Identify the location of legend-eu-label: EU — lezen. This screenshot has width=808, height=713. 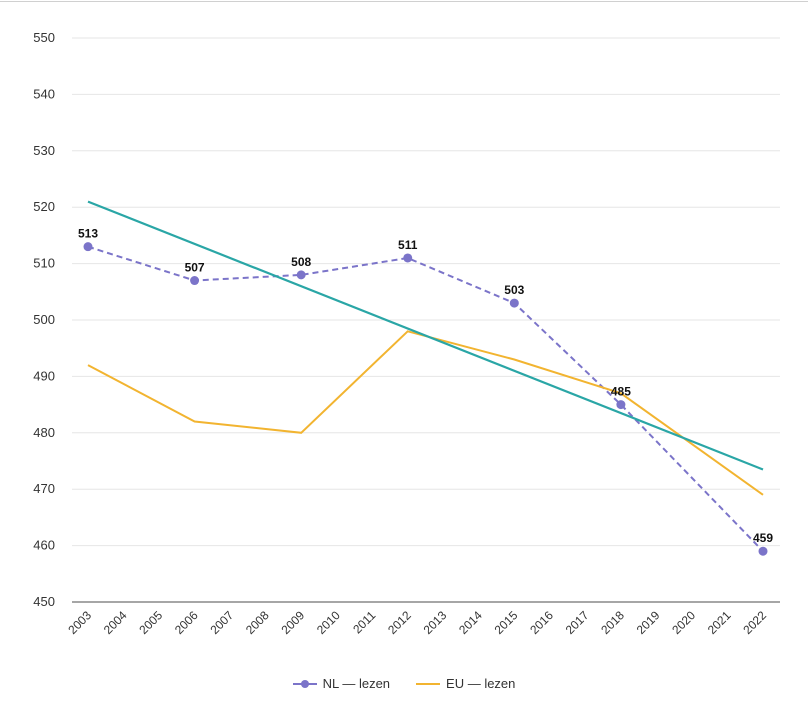
(481, 683).